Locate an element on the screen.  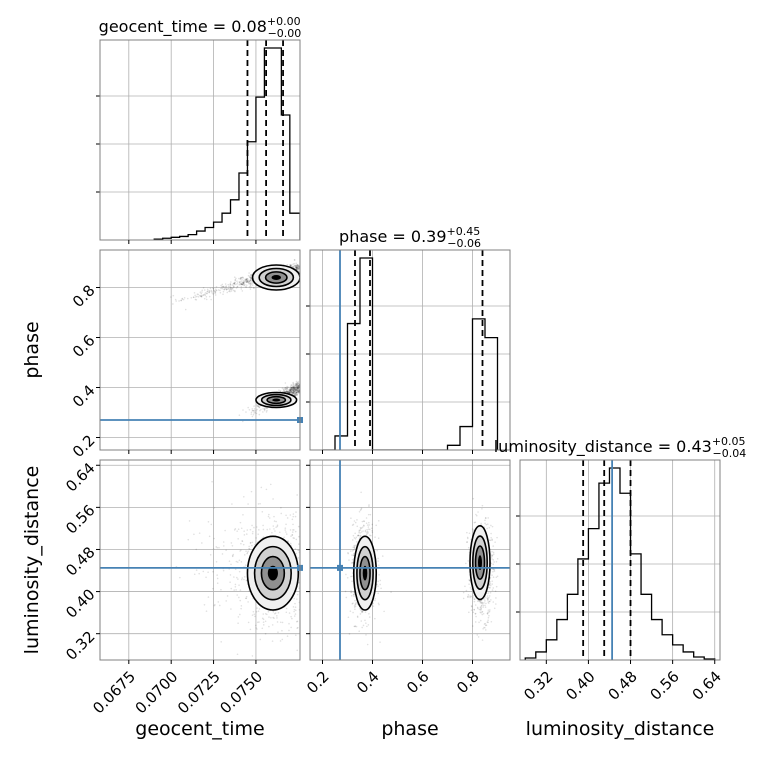
y-tick-label: 0.6 is located at coordinates (84, 346).